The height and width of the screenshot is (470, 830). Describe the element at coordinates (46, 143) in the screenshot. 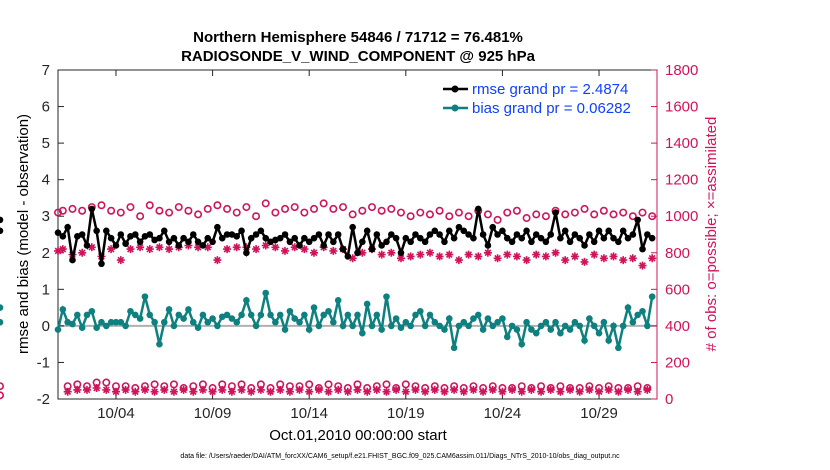

I see `y-tick-label: 5` at that location.